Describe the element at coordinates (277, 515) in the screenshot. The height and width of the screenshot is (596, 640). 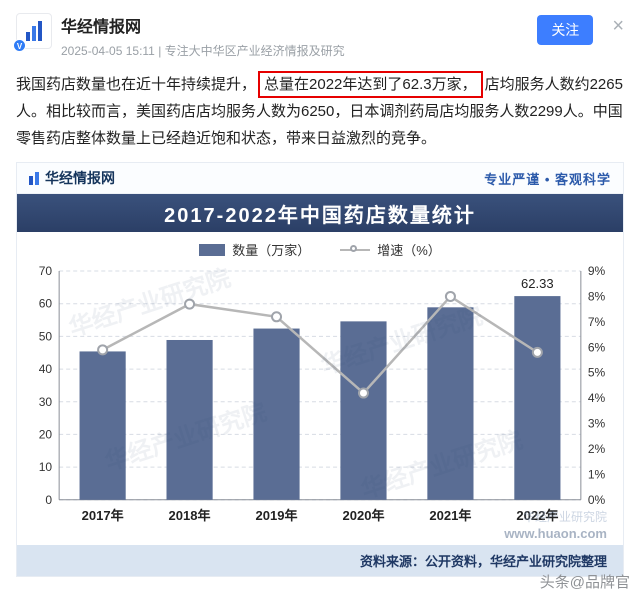
I see `svg-text: 2019年` at that location.